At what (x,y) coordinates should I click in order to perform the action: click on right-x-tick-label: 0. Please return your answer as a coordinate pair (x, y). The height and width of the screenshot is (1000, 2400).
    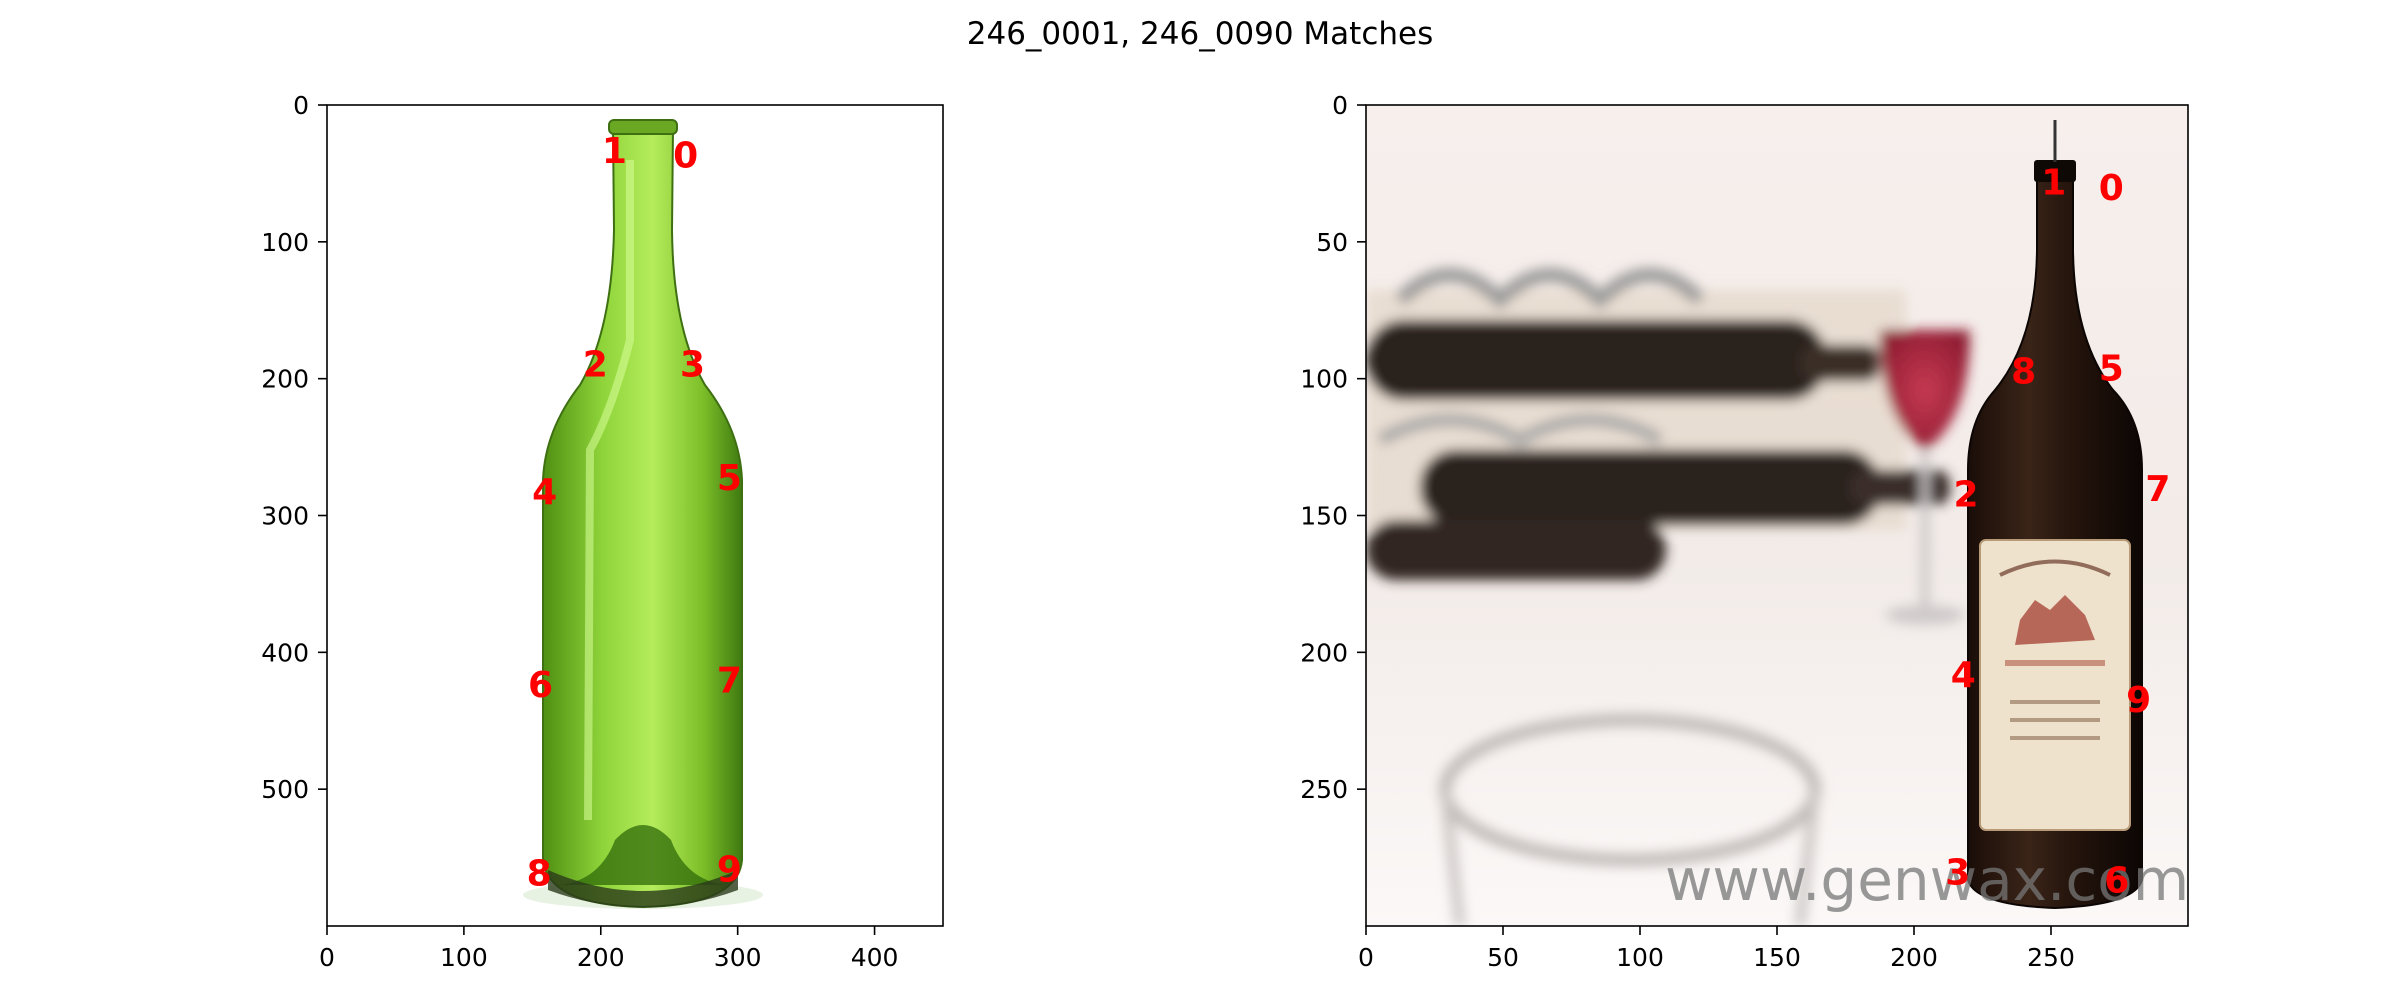
    Looking at the image, I should click on (1366, 957).